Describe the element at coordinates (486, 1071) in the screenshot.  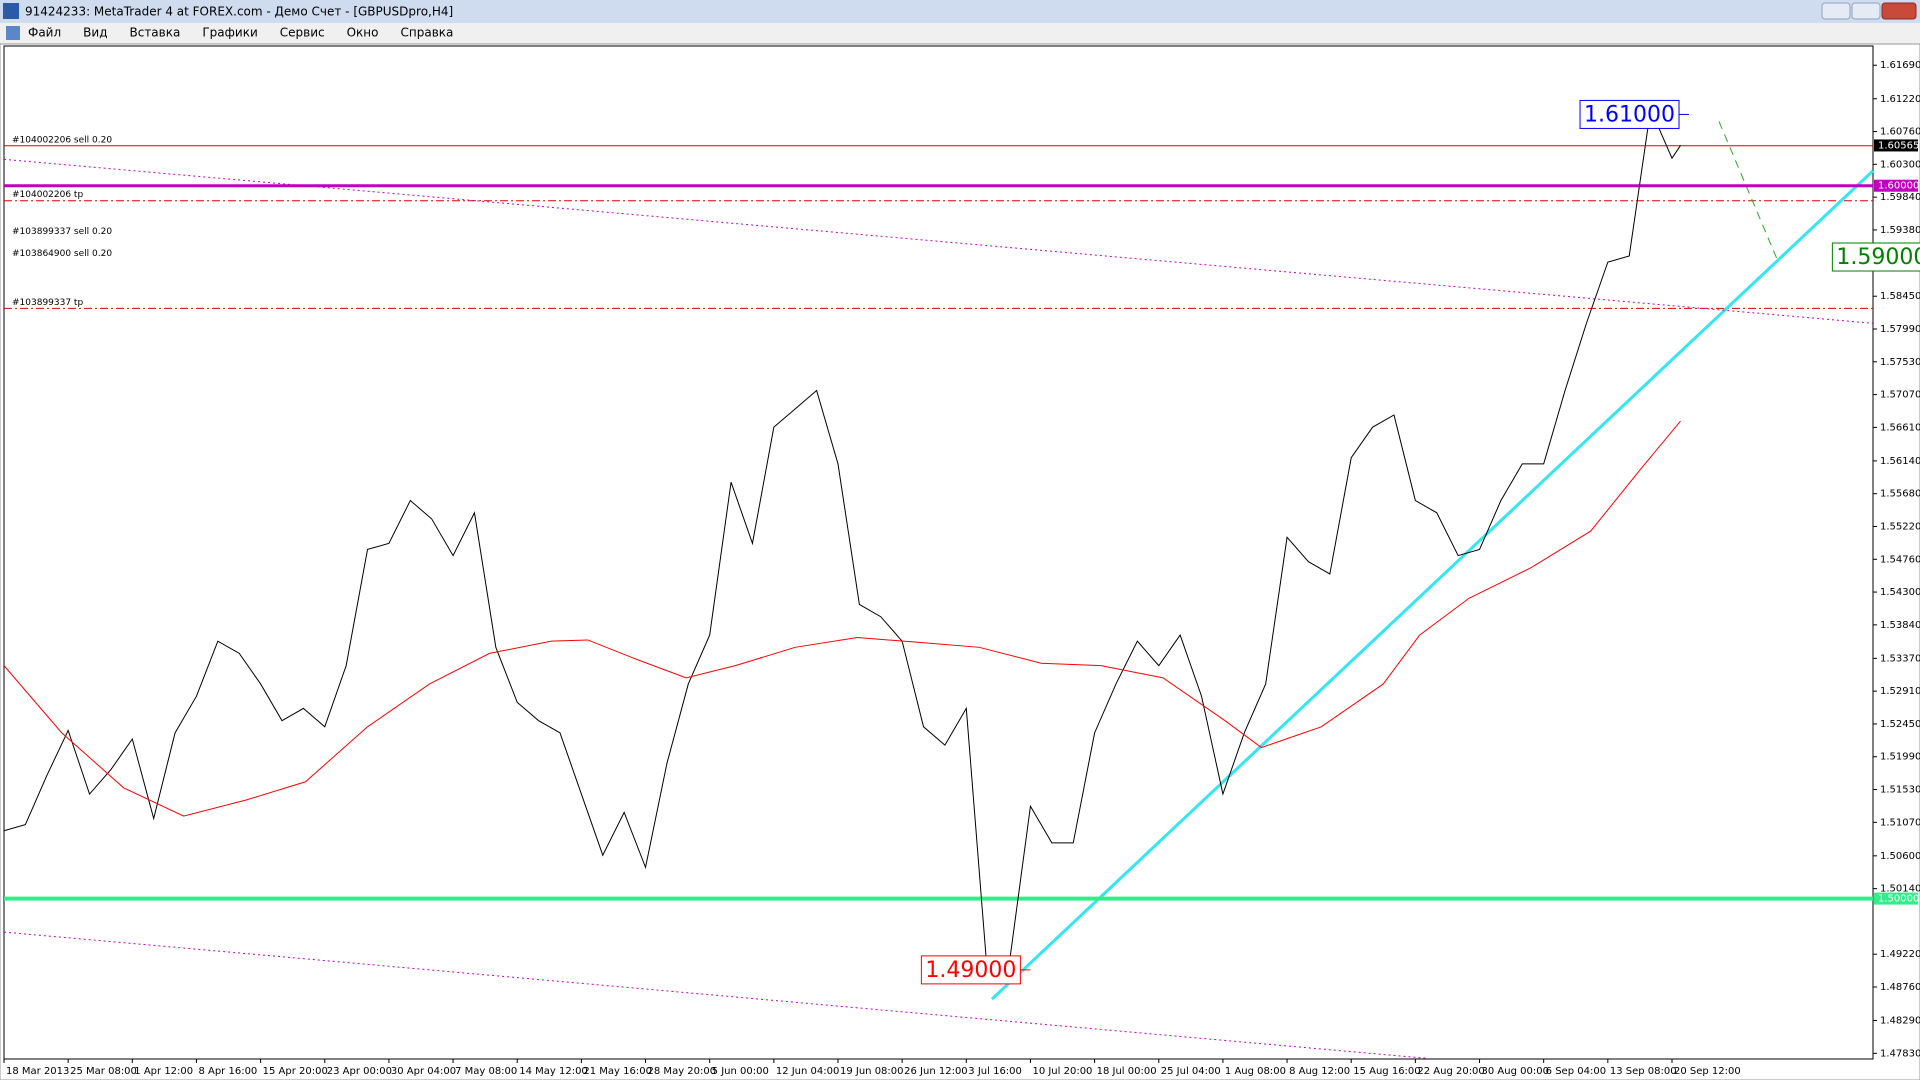
I see `x-tick-label: 7 May 08:00` at that location.